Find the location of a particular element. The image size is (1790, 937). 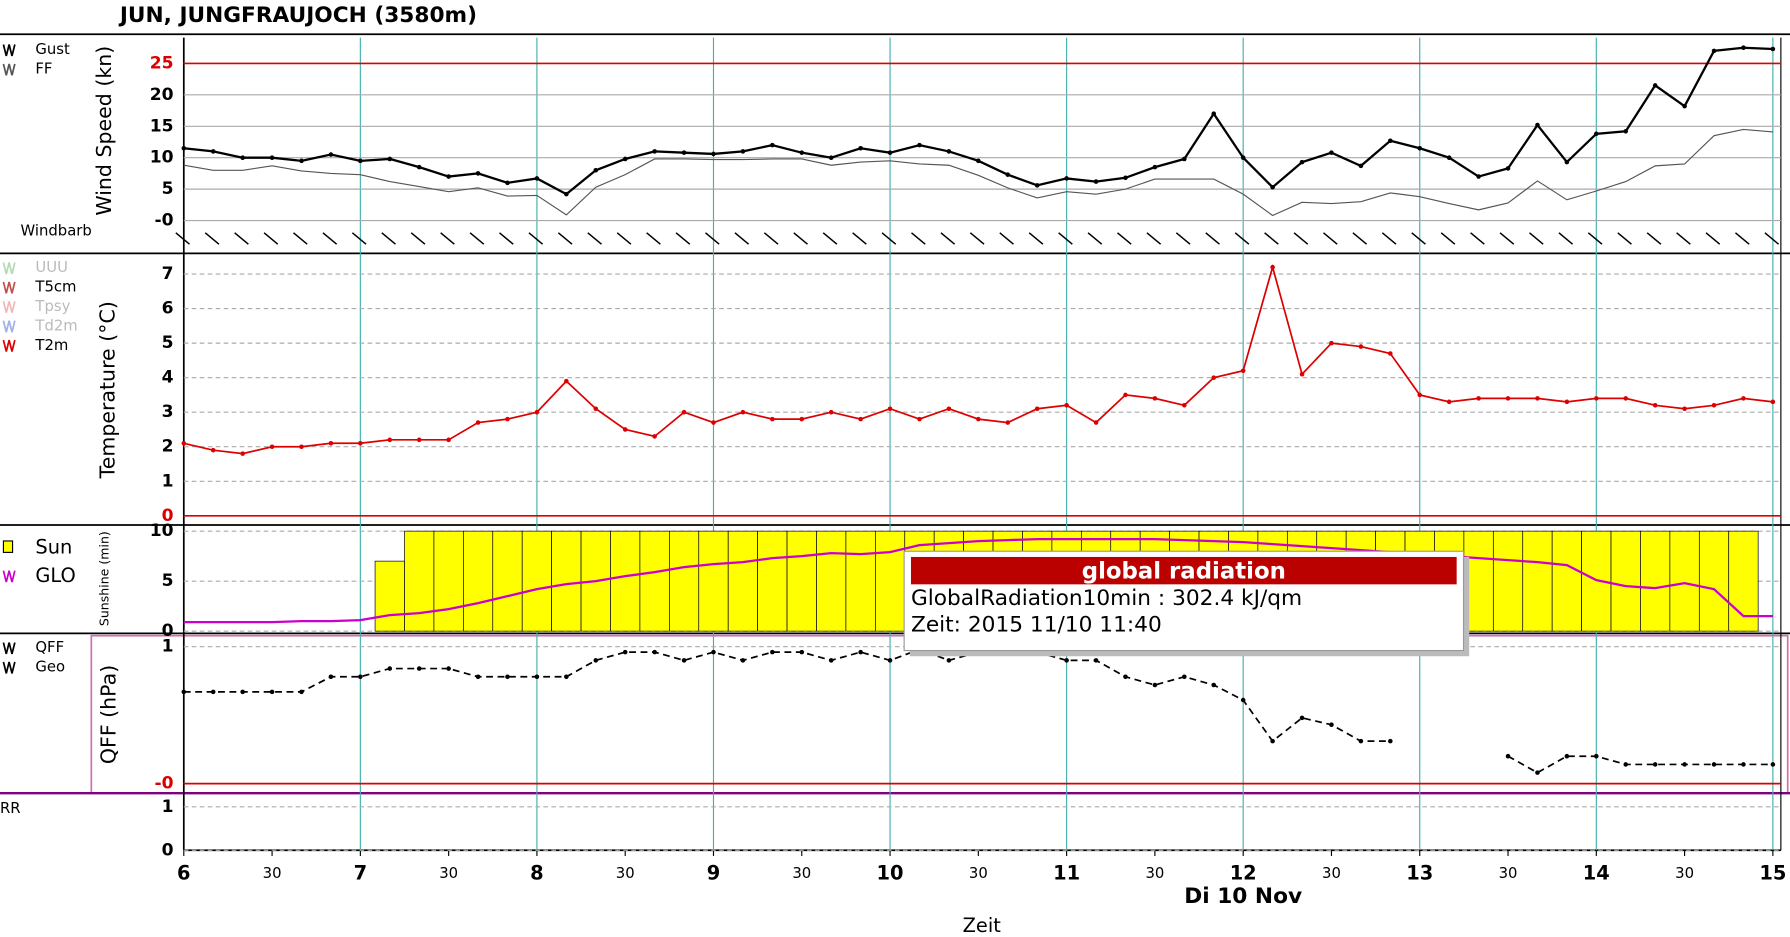

x-tick-label: 6 is located at coordinates (184, 873).